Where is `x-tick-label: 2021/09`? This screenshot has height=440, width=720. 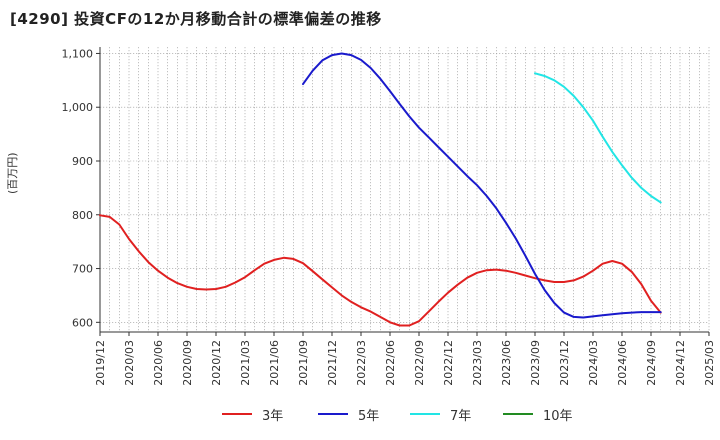
x-tick-label: 2021/09 is located at coordinates (303, 363).